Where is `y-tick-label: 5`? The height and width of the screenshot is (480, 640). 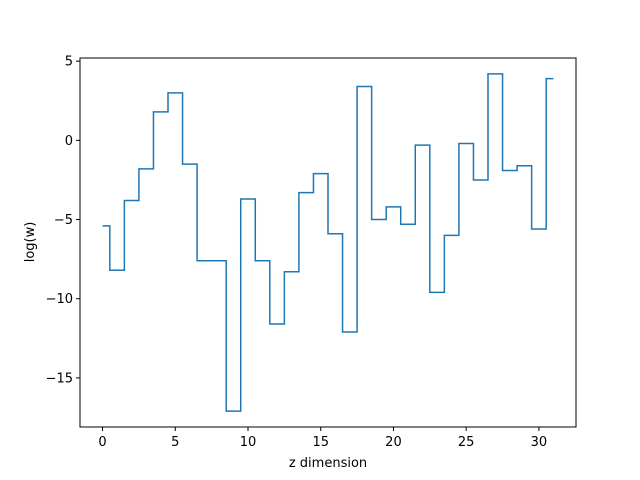
y-tick-label: 5 is located at coordinates (69, 62).